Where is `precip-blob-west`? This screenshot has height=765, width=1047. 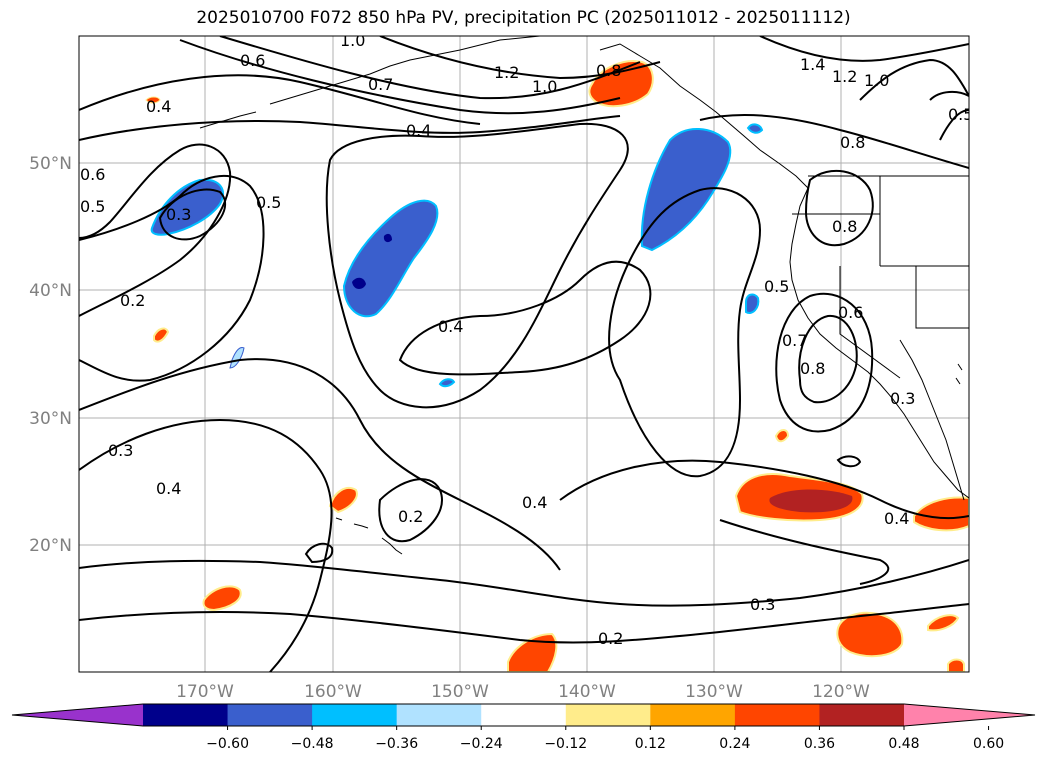
precip-blob-west is located at coordinates (187, 207).